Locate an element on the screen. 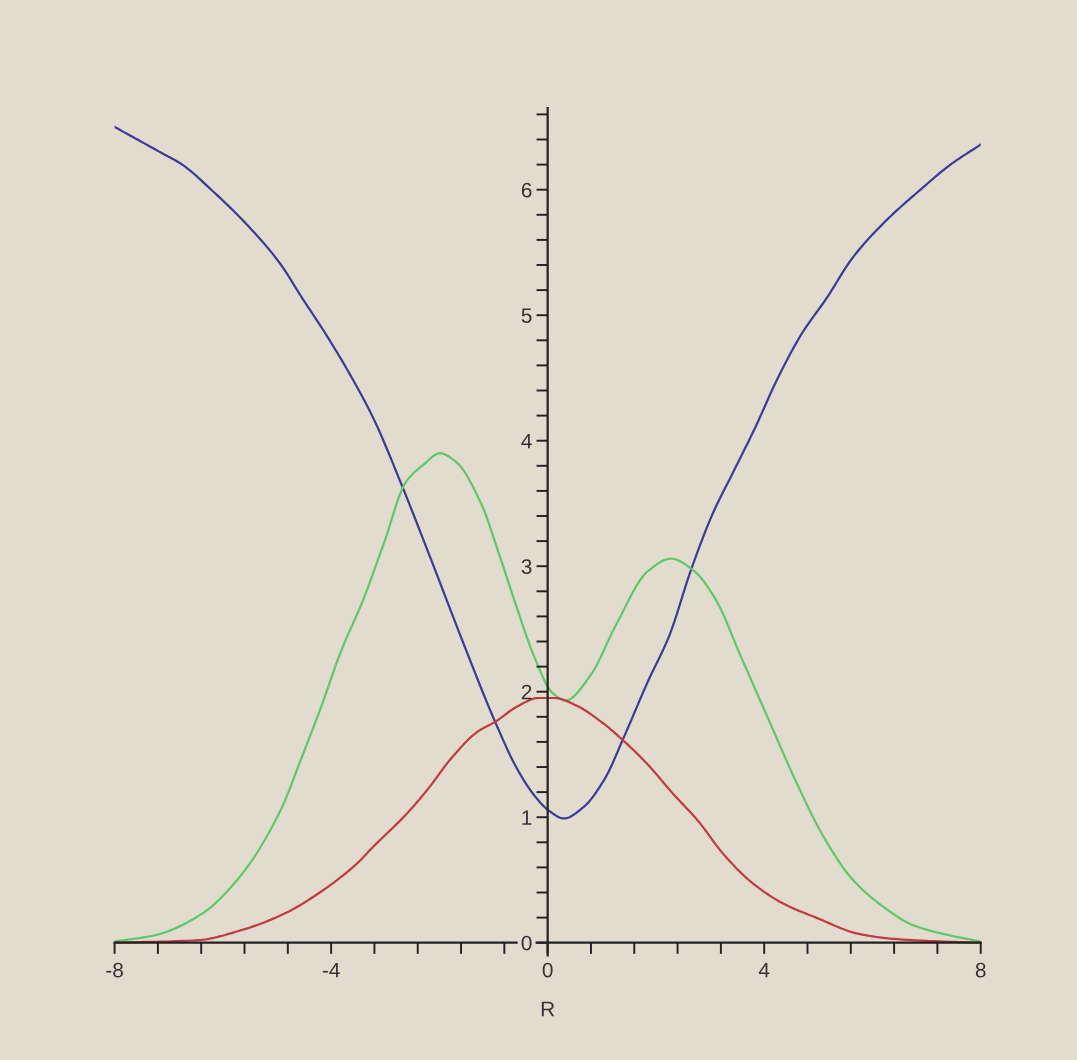 The width and height of the screenshot is (1077, 1060). y-tick-label: 0 is located at coordinates (526, 943).